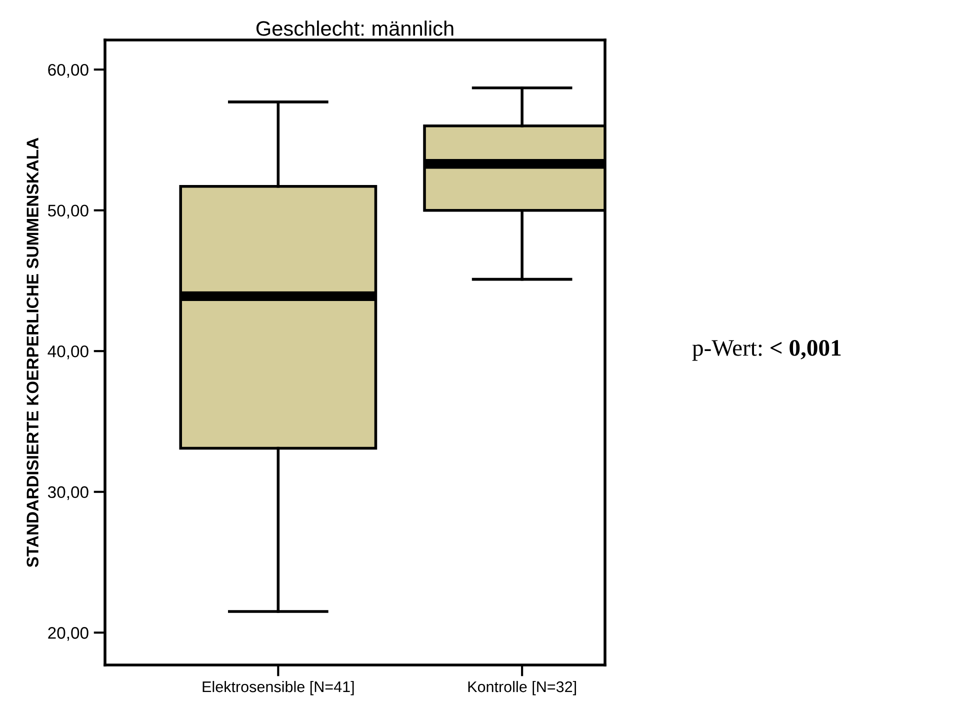 This screenshot has height=709, width=967. Describe the element at coordinates (68, 493) in the screenshot. I see `y-tick-label: 30,00` at that location.